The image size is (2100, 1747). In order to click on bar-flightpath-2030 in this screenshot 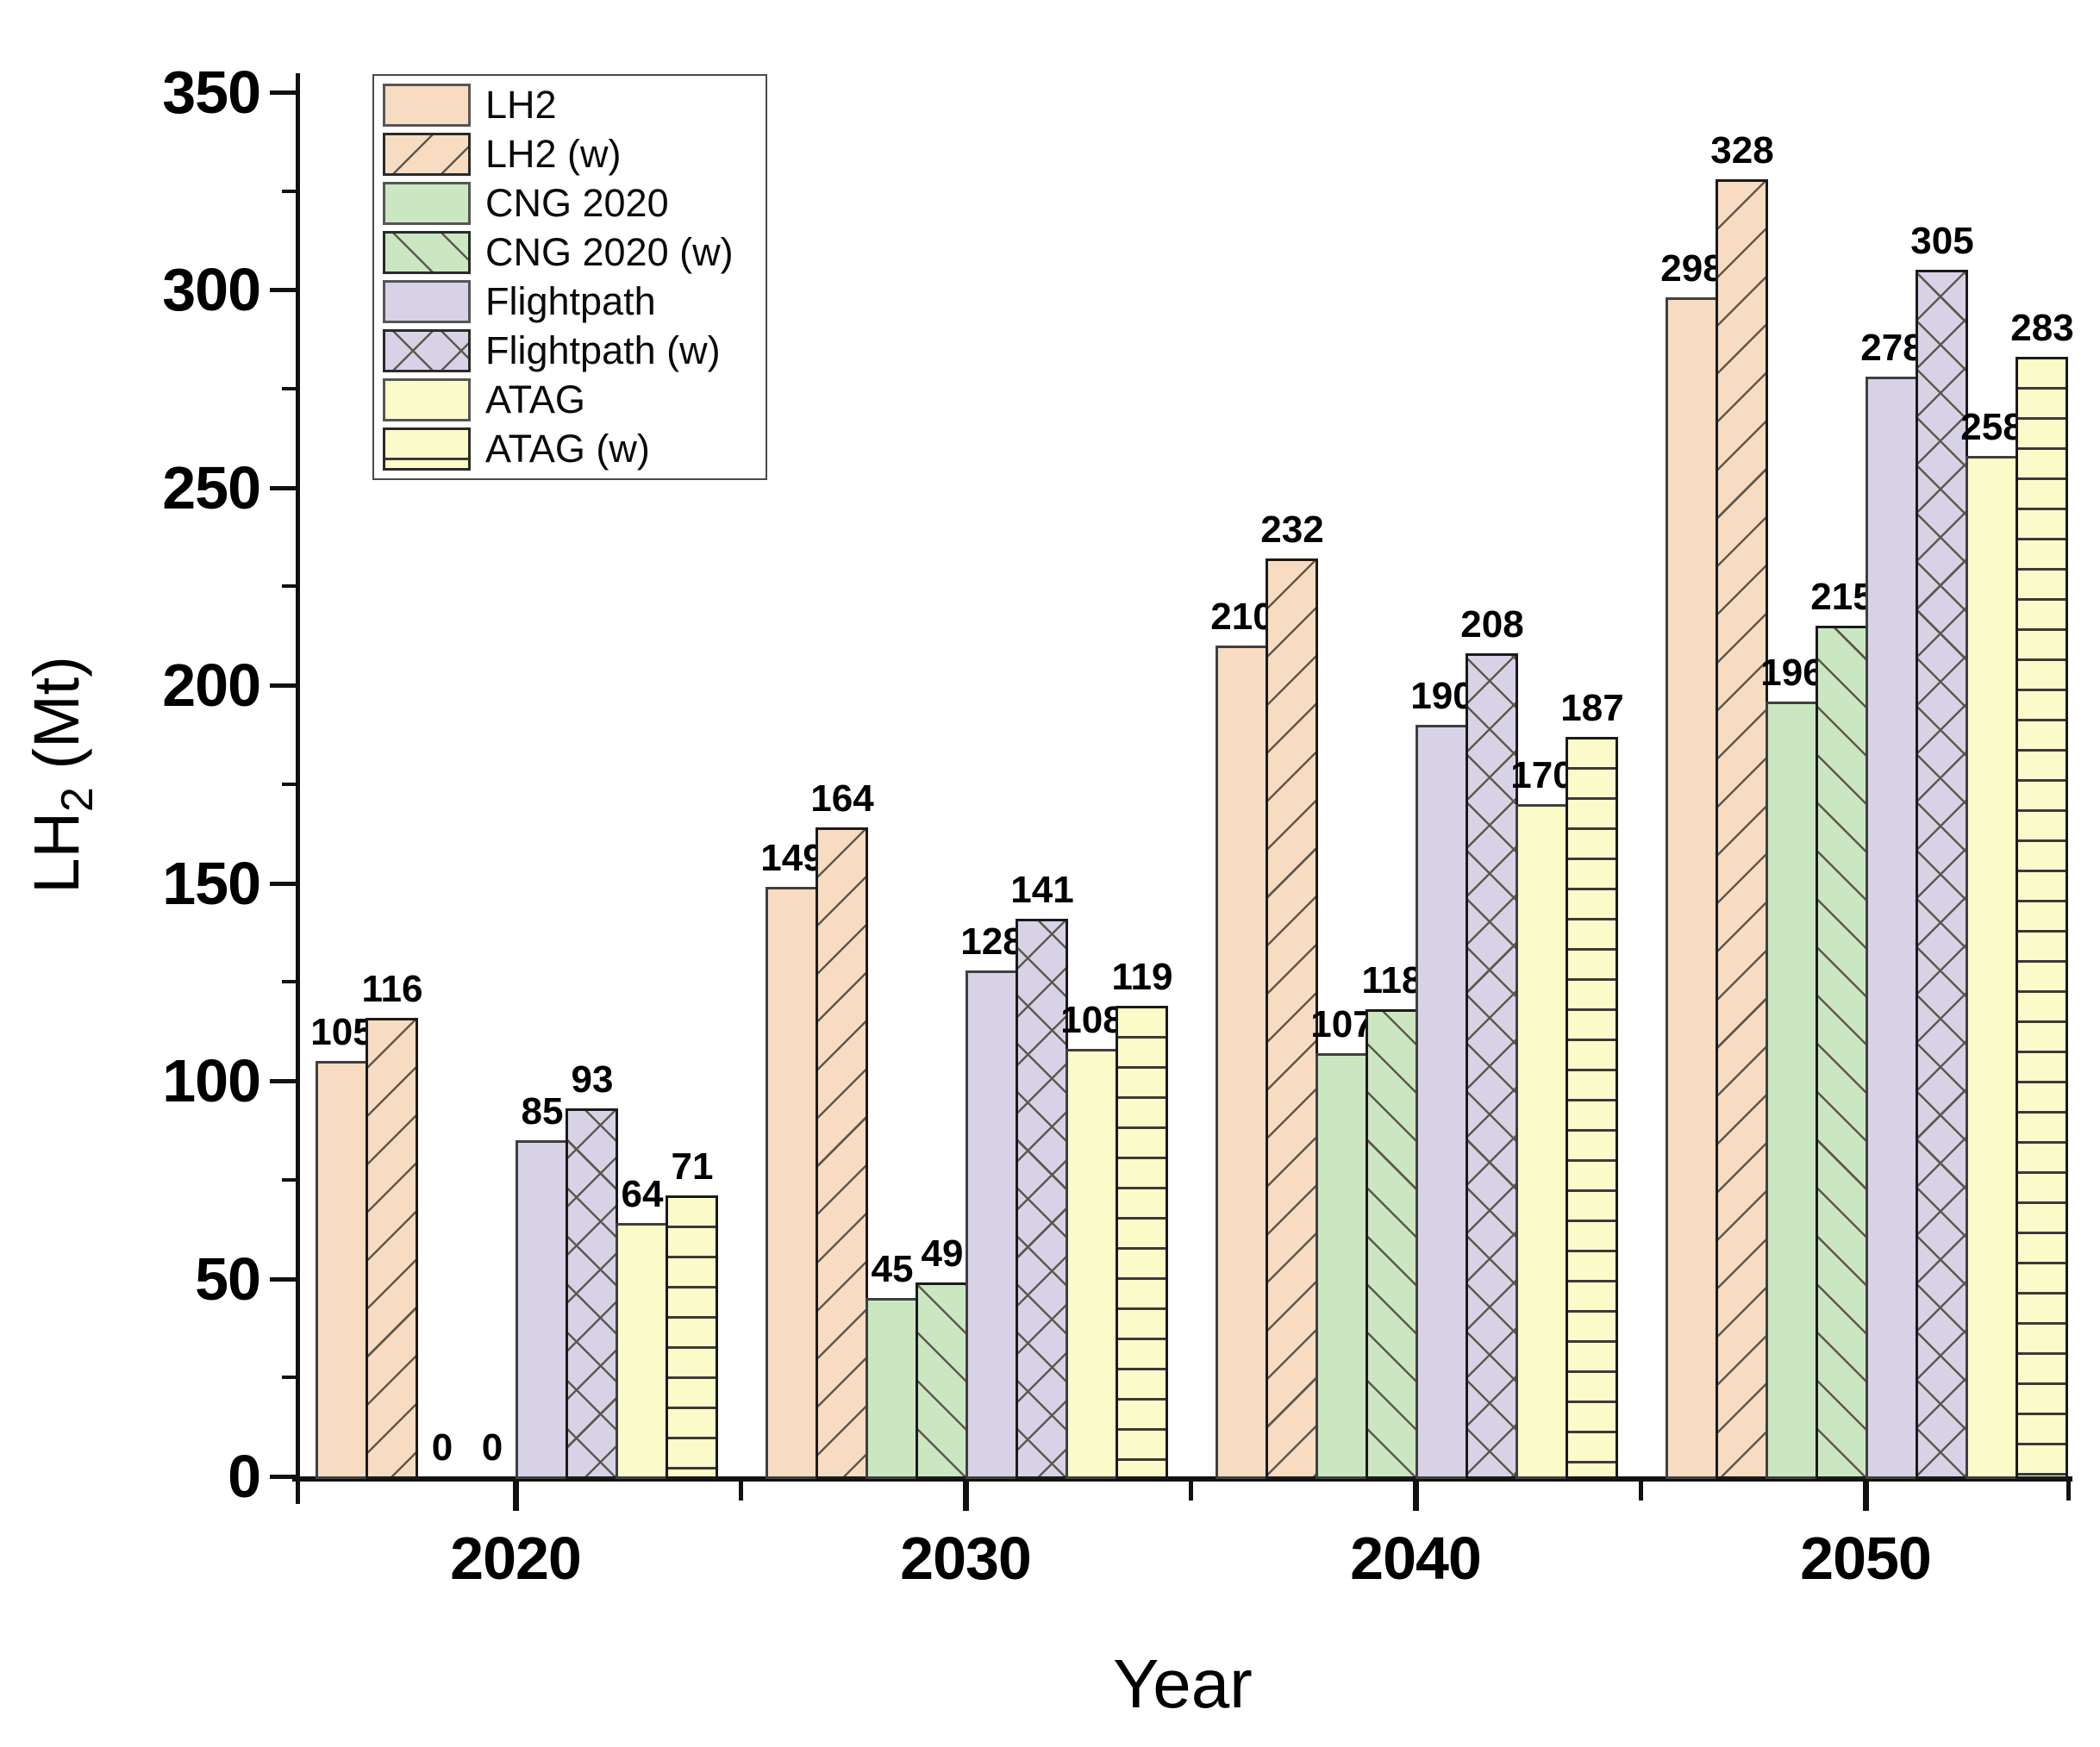, I will do `click(992, 1224)`.